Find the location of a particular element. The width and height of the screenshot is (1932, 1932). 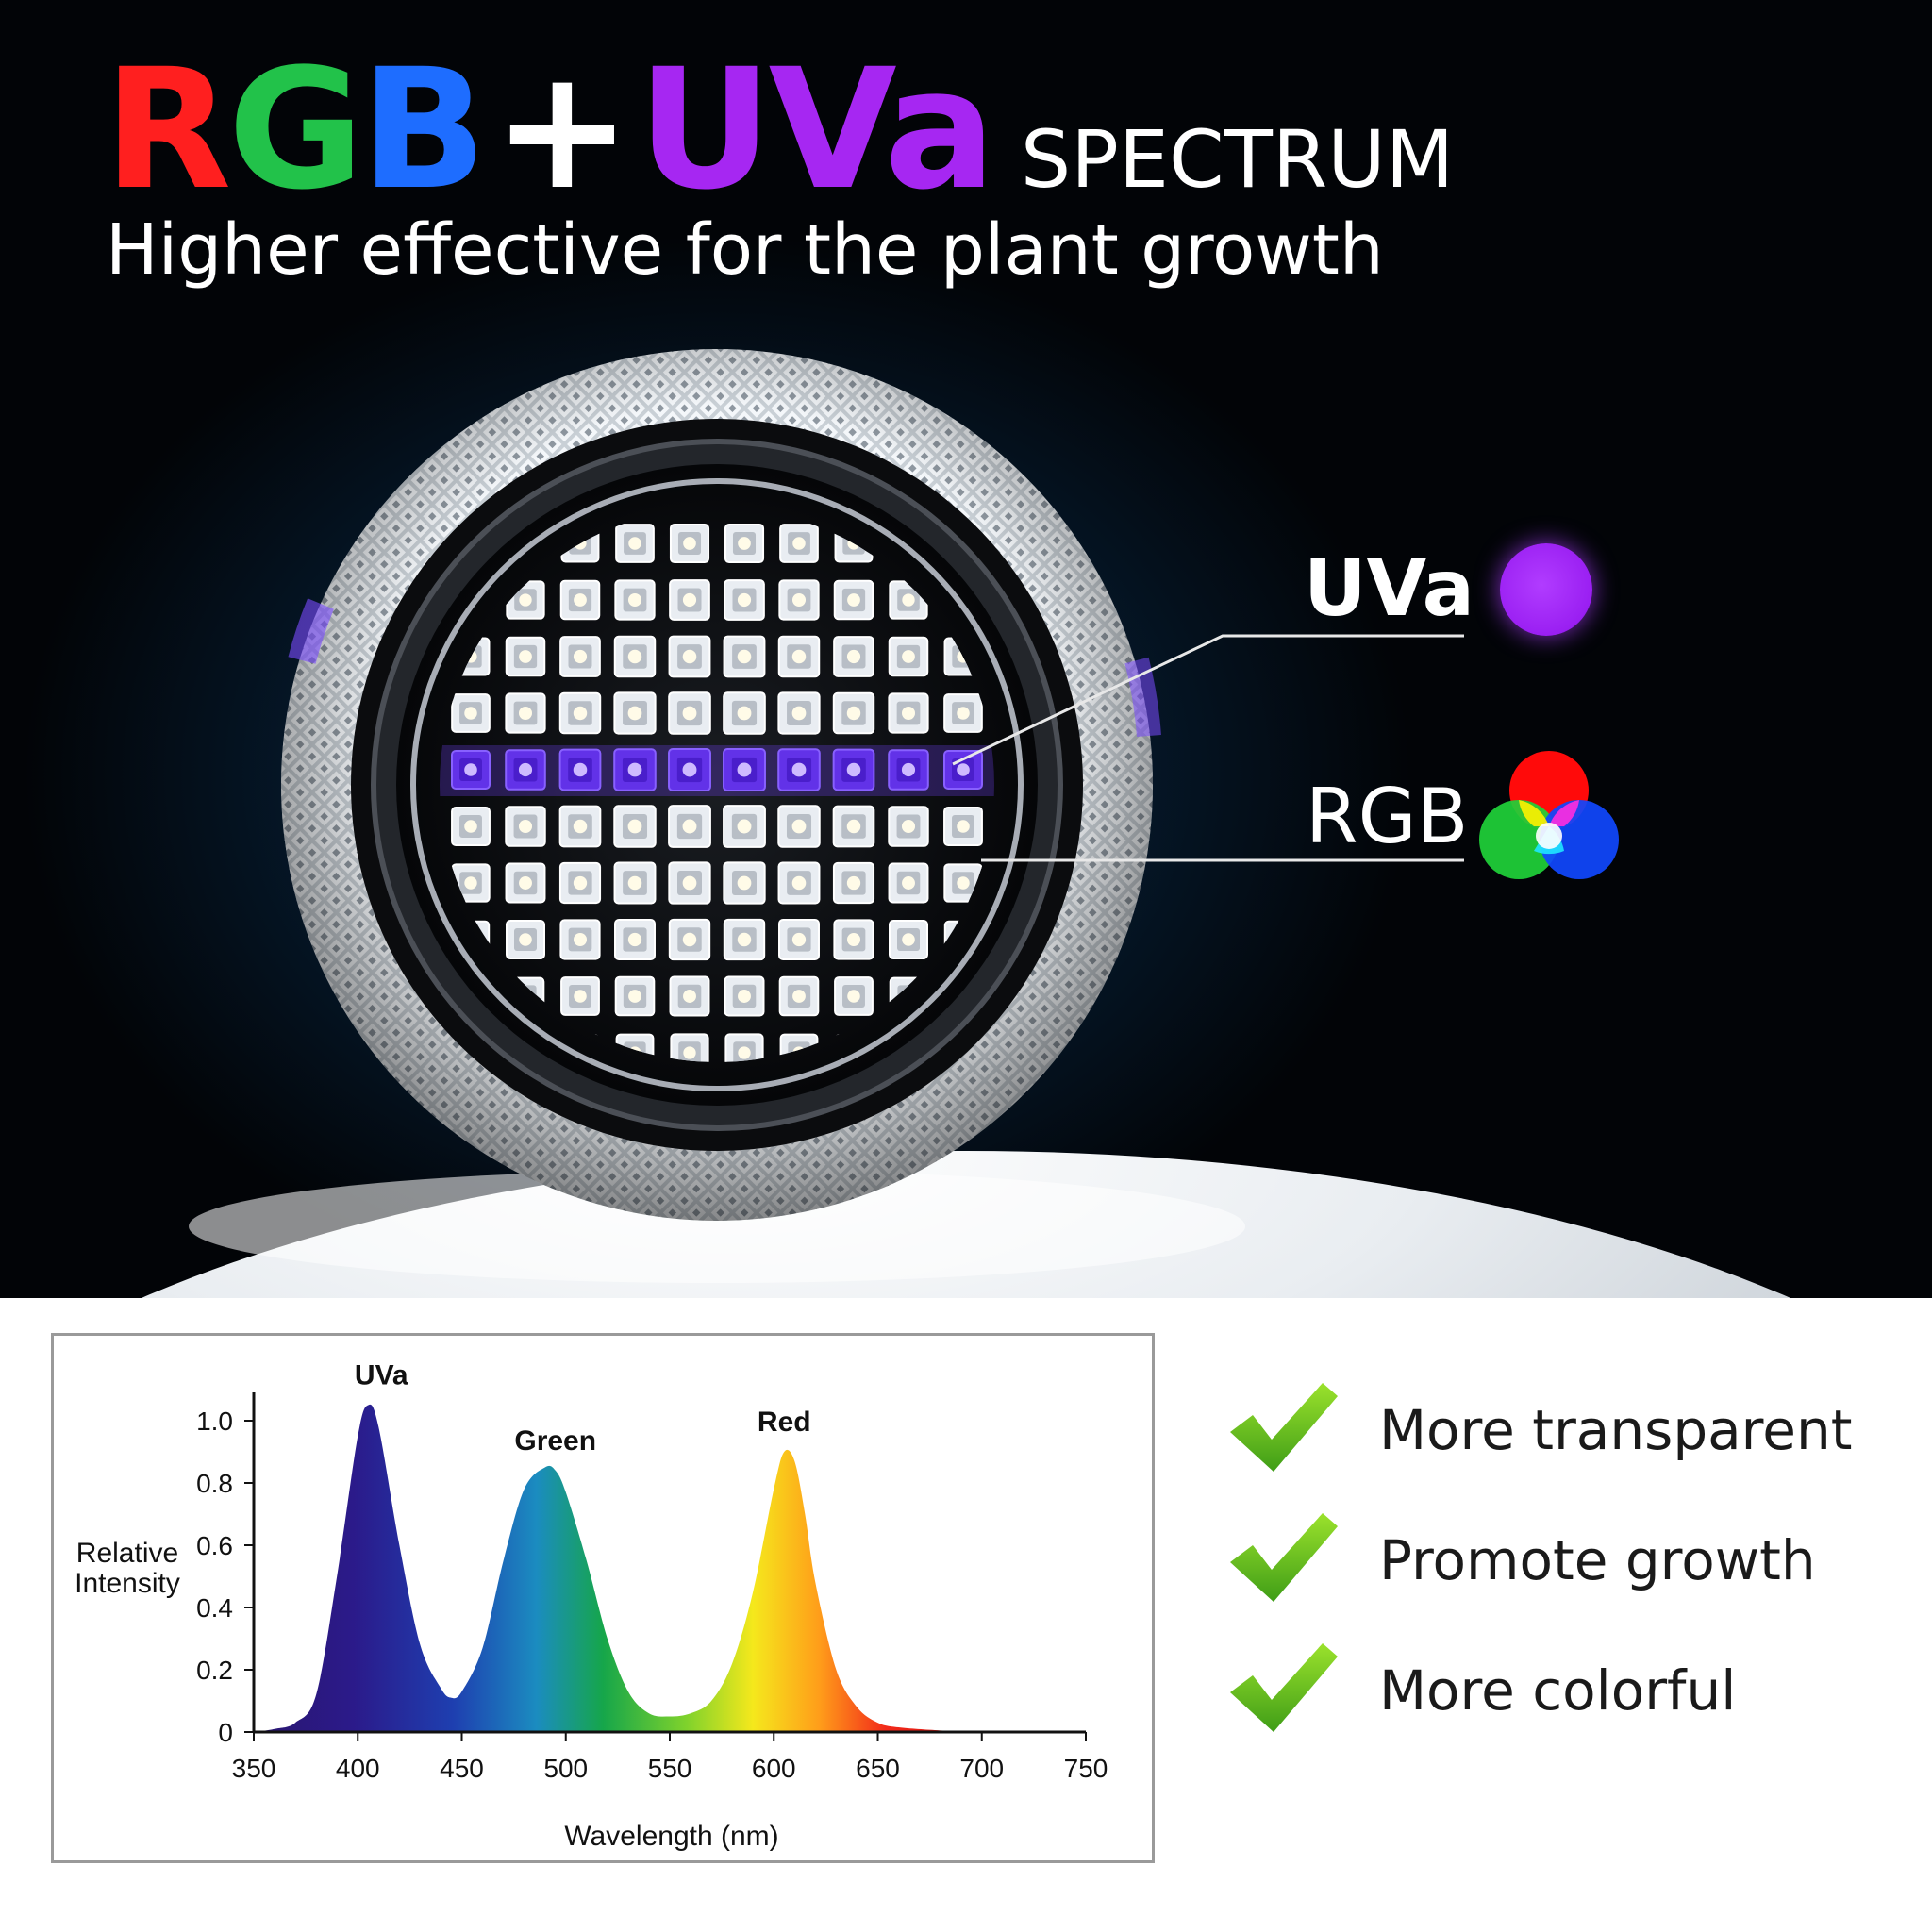

benefit-label: More colorful is located at coordinates (1558, 1691).